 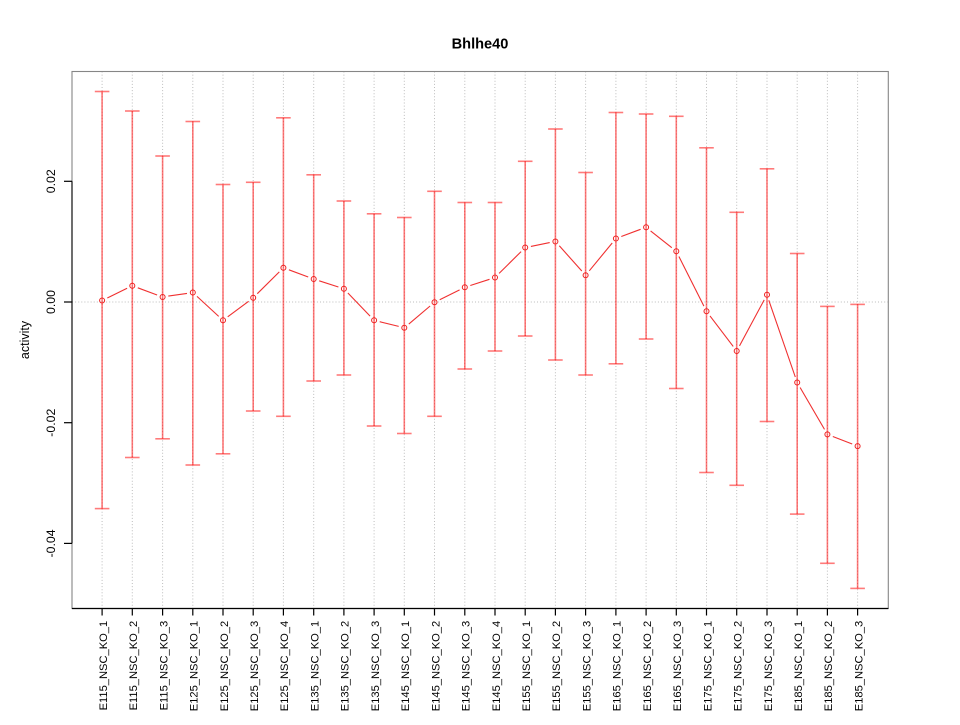 What do you see at coordinates (648, 666) in the screenshot?
I see `svg-text: E165_NSC_KO_2` at bounding box center [648, 666].